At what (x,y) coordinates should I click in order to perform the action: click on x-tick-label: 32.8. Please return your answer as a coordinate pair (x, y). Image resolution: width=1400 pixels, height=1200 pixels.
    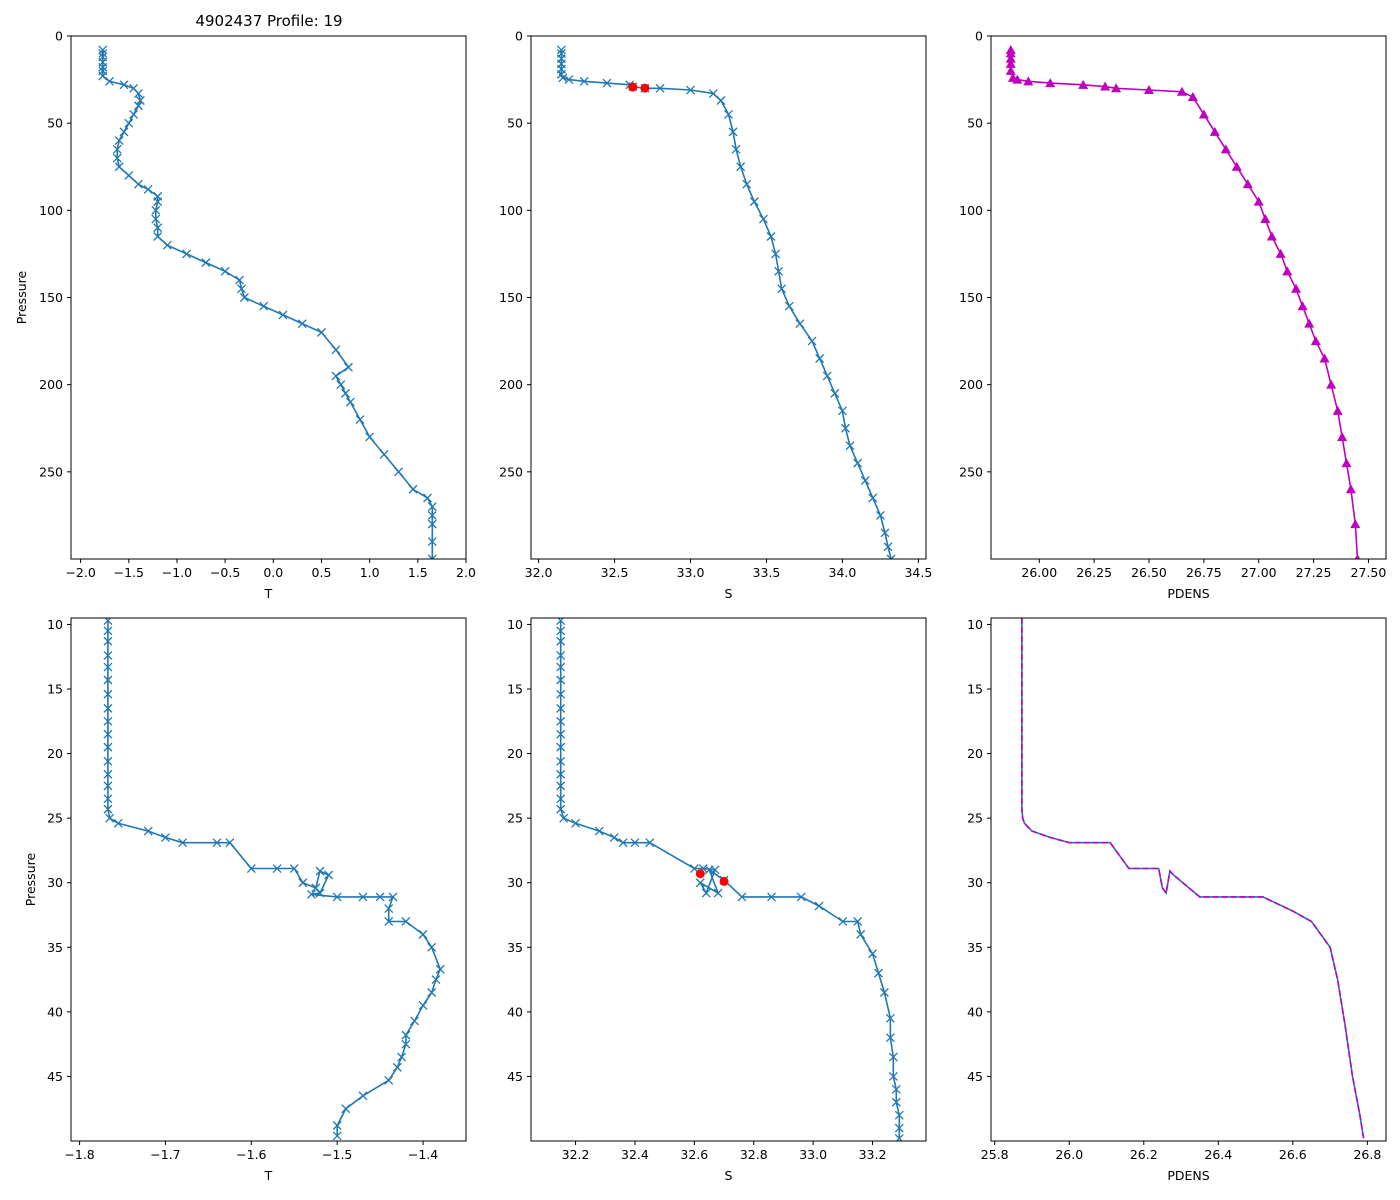
    Looking at the image, I should click on (754, 1154).